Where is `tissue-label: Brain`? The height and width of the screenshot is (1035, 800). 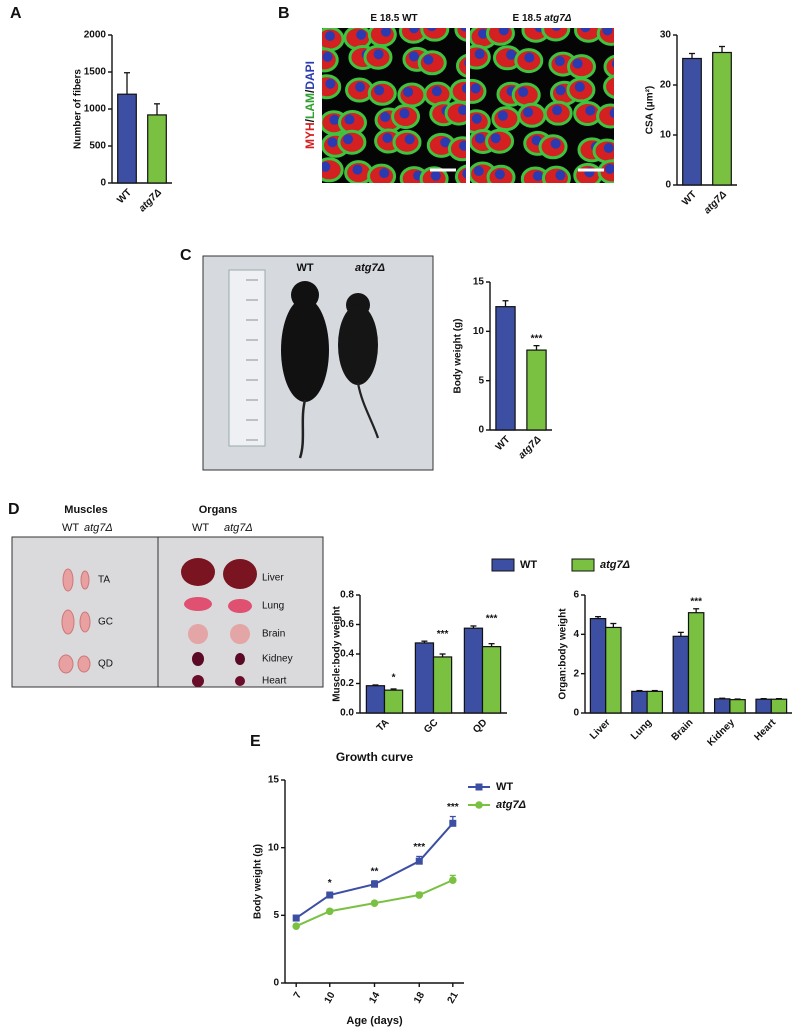 tissue-label: Brain is located at coordinates (273, 634).